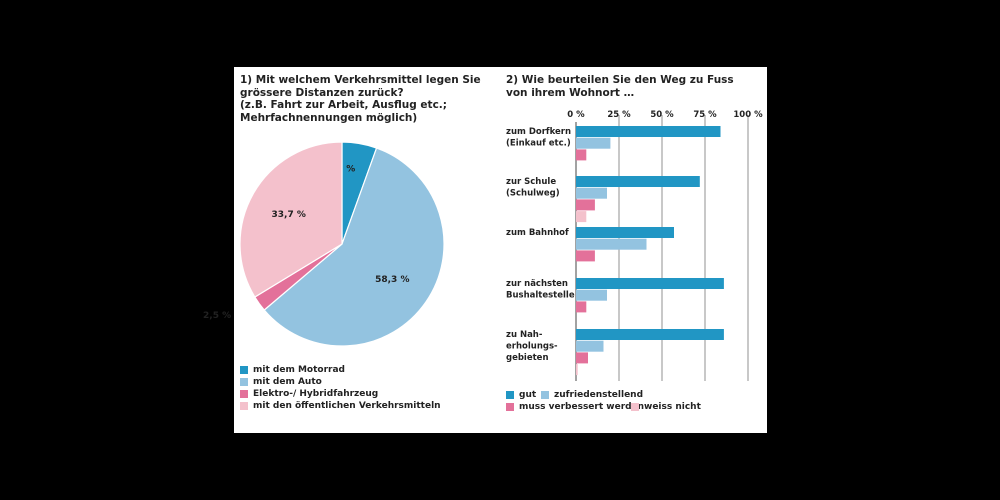 Image resolution: width=1000 pixels, height=500 pixels. Describe the element at coordinates (299, 370) in the screenshot. I see `pie-legend-label: mit dem Motorrad` at that location.